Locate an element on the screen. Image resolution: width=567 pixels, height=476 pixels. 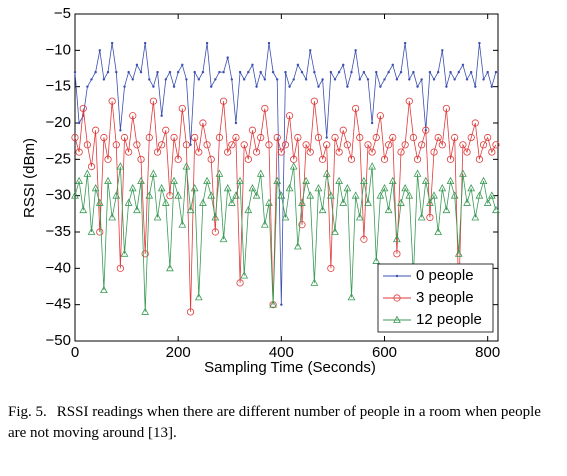
y-tick-label: −25 is located at coordinates (58, 158).